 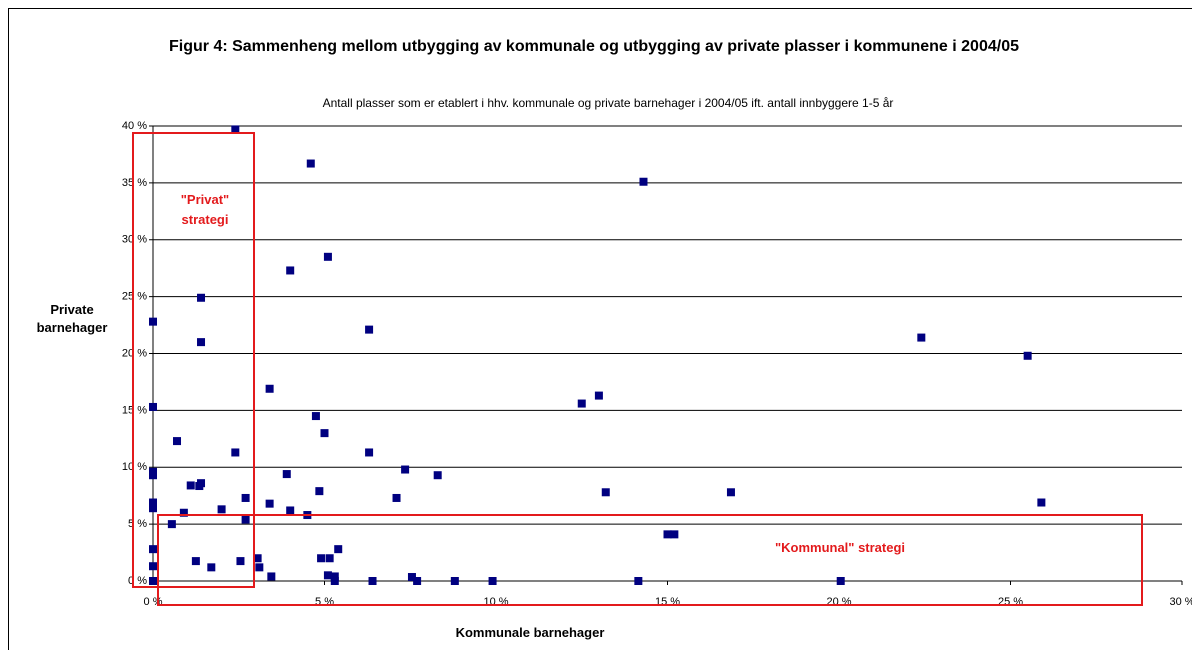 What do you see at coordinates (137, 524) in the screenshot?
I see `y-tick-label: 5 %` at bounding box center [137, 524].